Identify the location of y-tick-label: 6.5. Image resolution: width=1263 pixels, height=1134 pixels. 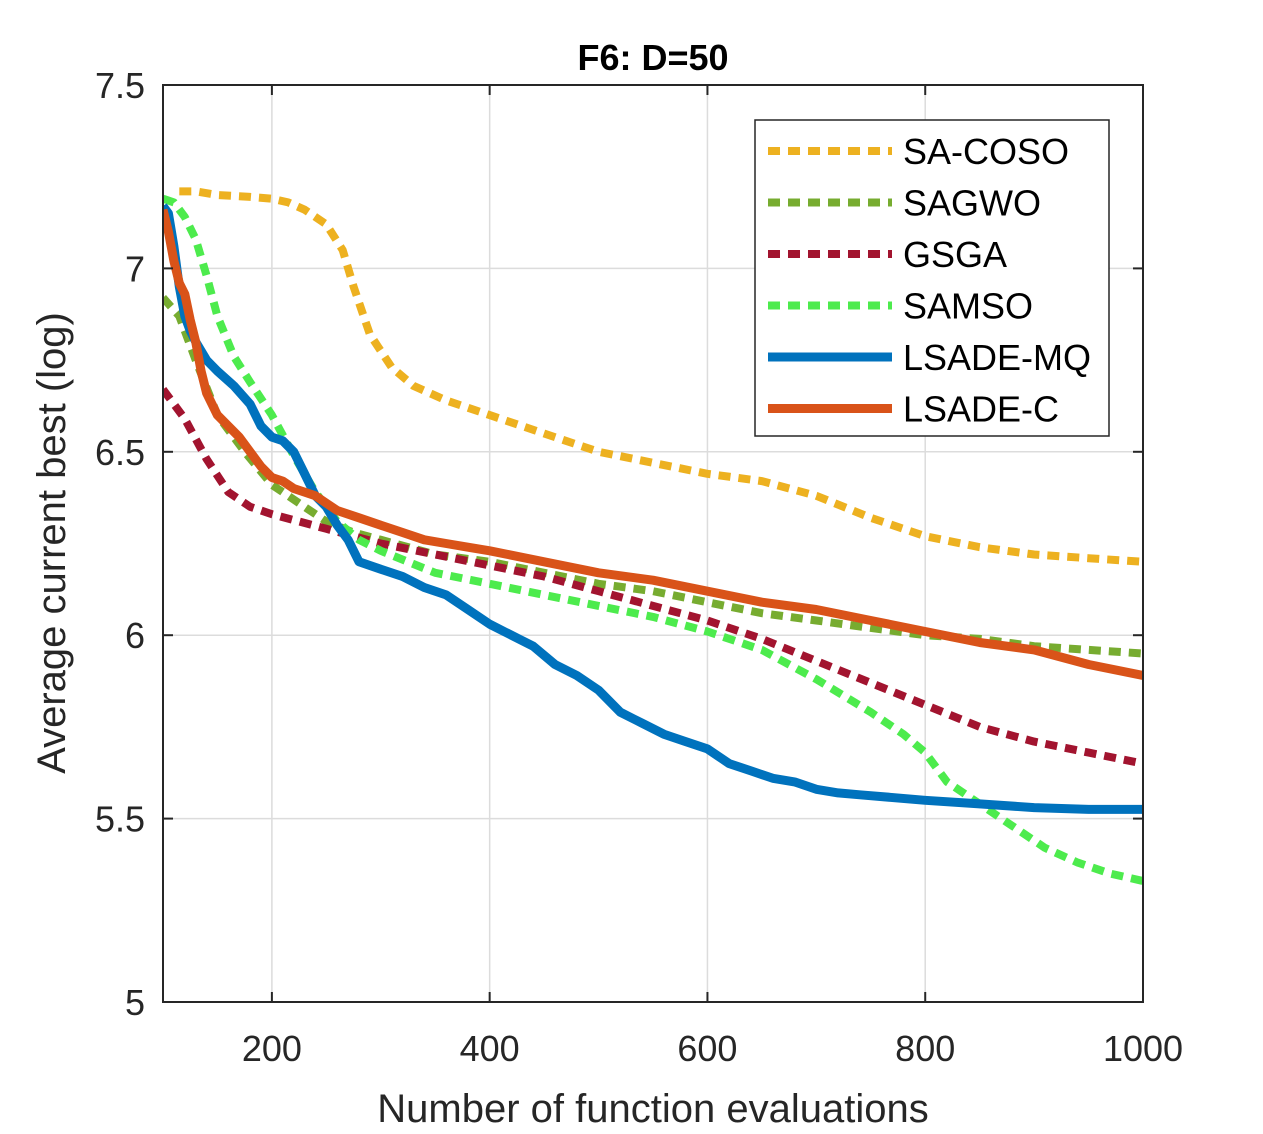
(120, 452).